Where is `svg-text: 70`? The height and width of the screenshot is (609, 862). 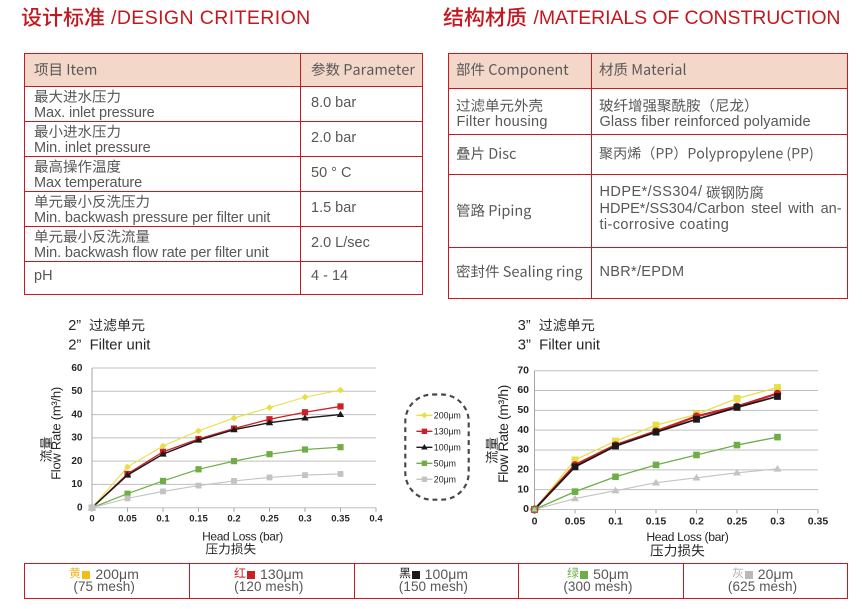 svg-text: 70 is located at coordinates (523, 370).